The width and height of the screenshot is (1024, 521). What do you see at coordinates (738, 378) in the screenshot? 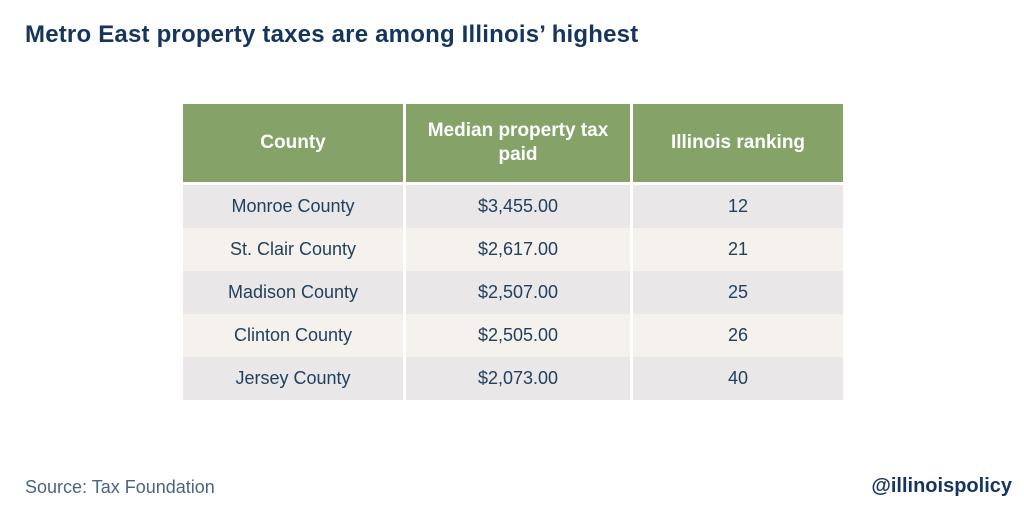
I see `cell-rank: 40` at bounding box center [738, 378].